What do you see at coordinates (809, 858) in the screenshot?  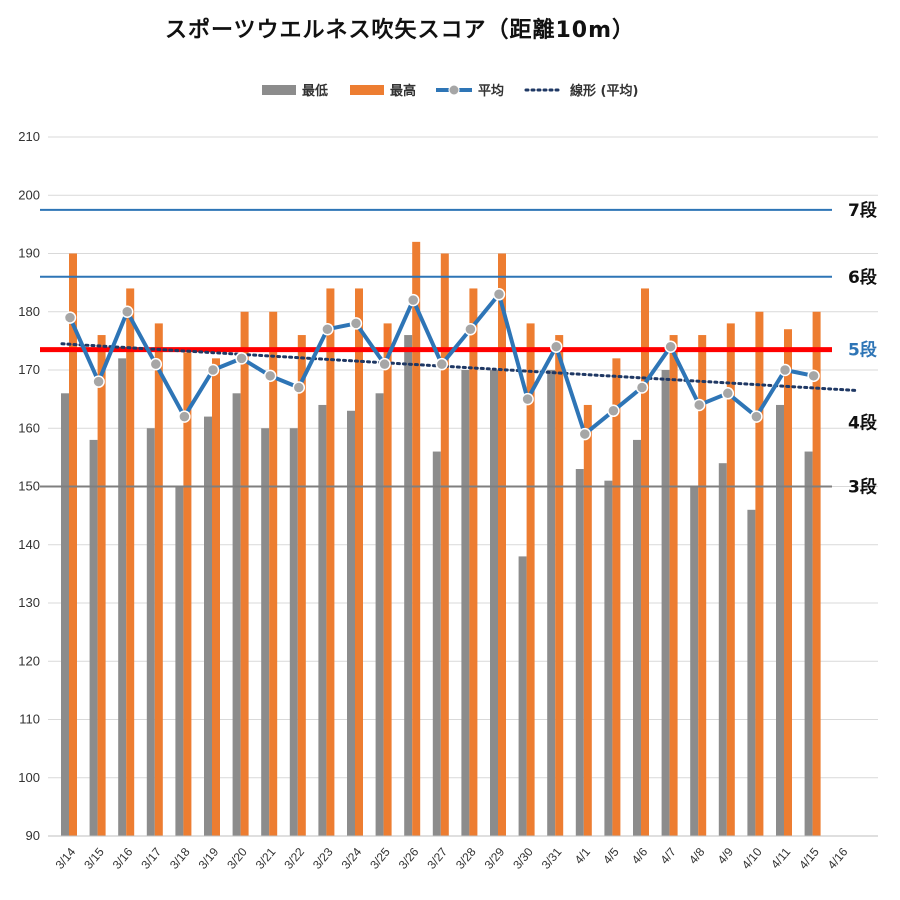 I see `x-tick-label: 4/15` at bounding box center [809, 858].